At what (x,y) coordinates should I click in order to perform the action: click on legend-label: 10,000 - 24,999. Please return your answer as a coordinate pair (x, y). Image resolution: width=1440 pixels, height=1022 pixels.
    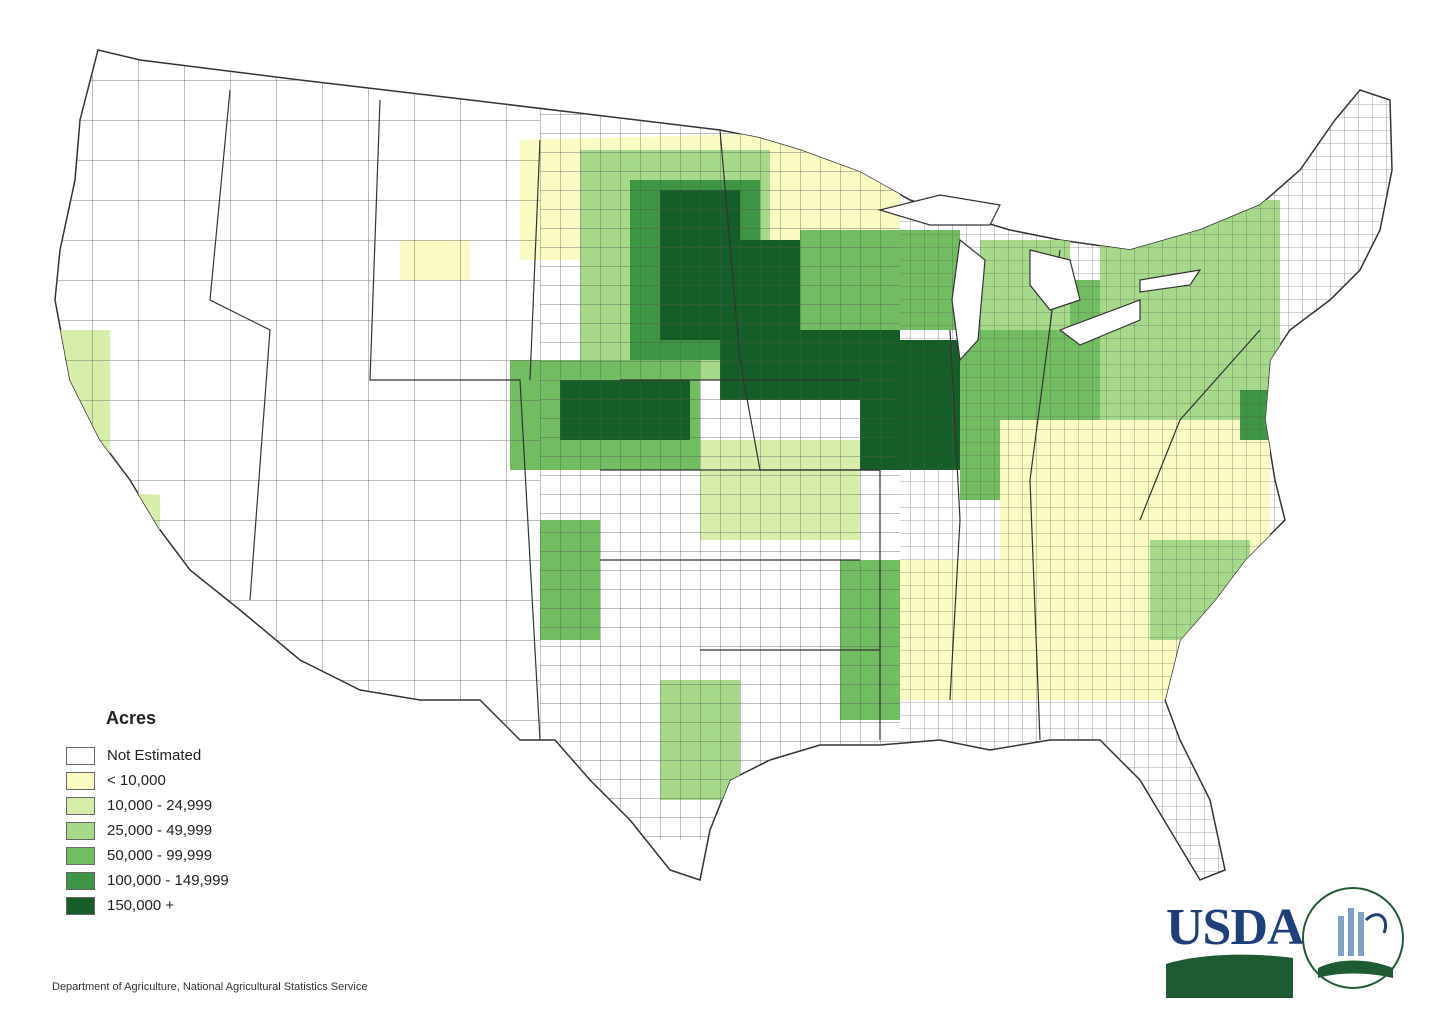
    Looking at the image, I should click on (160, 805).